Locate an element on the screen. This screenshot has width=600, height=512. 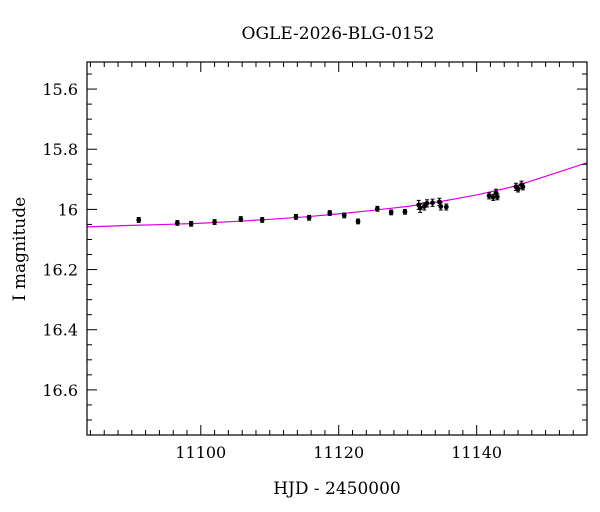
y-tick-label: 16.6 is located at coordinates (60, 390).